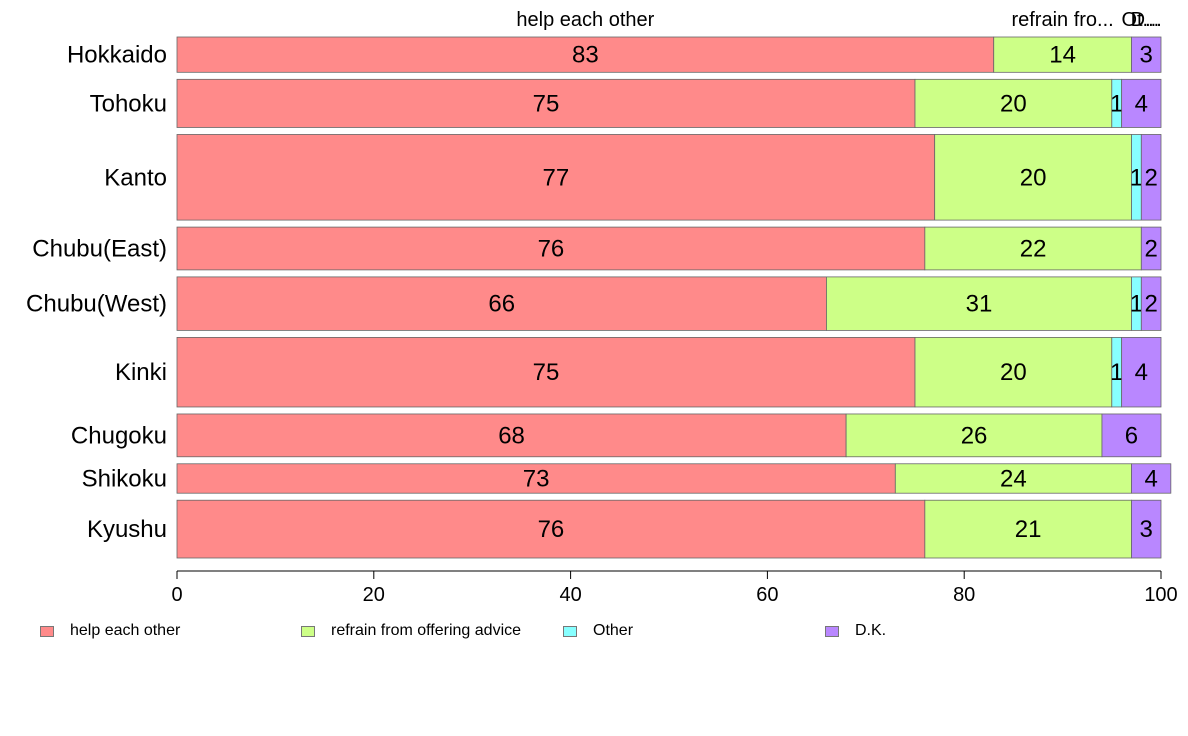  I want to click on category-label: Kanto, so click(135, 177).